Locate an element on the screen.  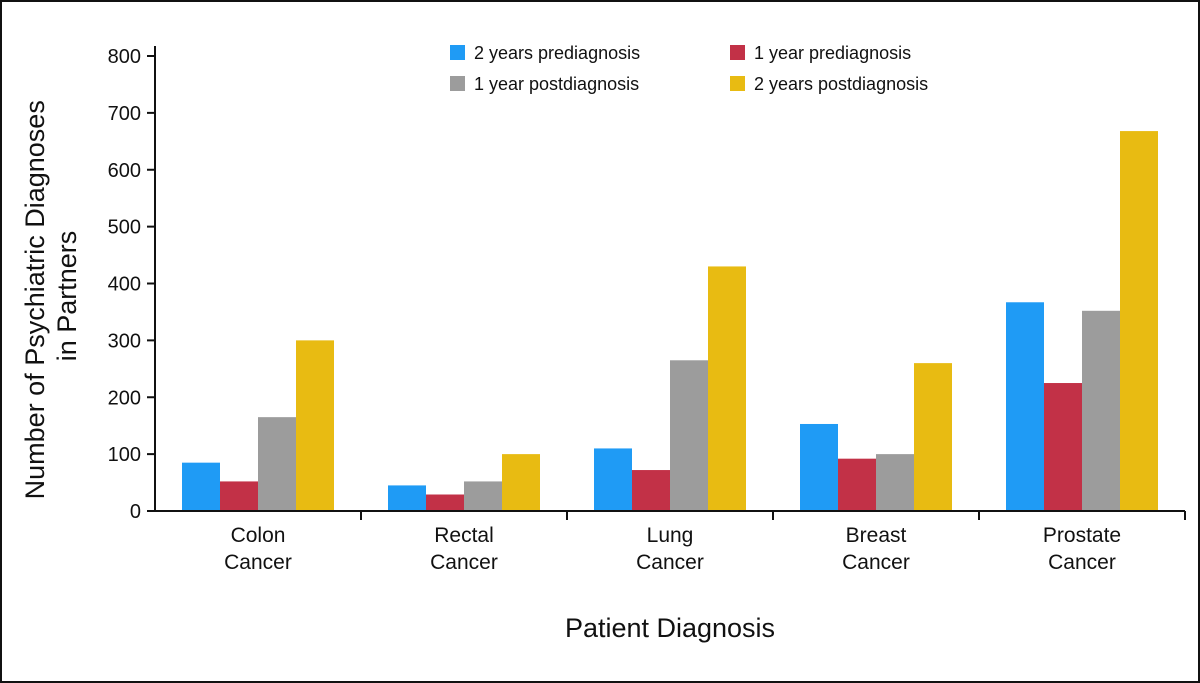
bar-lung-2-years-prediagnosis is located at coordinates (613, 479).